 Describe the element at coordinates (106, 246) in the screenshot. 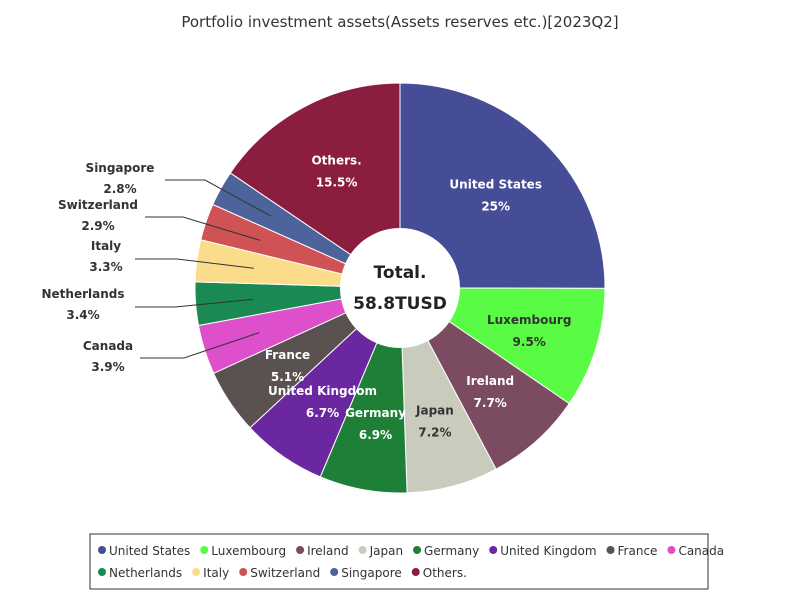

I see `slice-label-italy: Italy` at that location.